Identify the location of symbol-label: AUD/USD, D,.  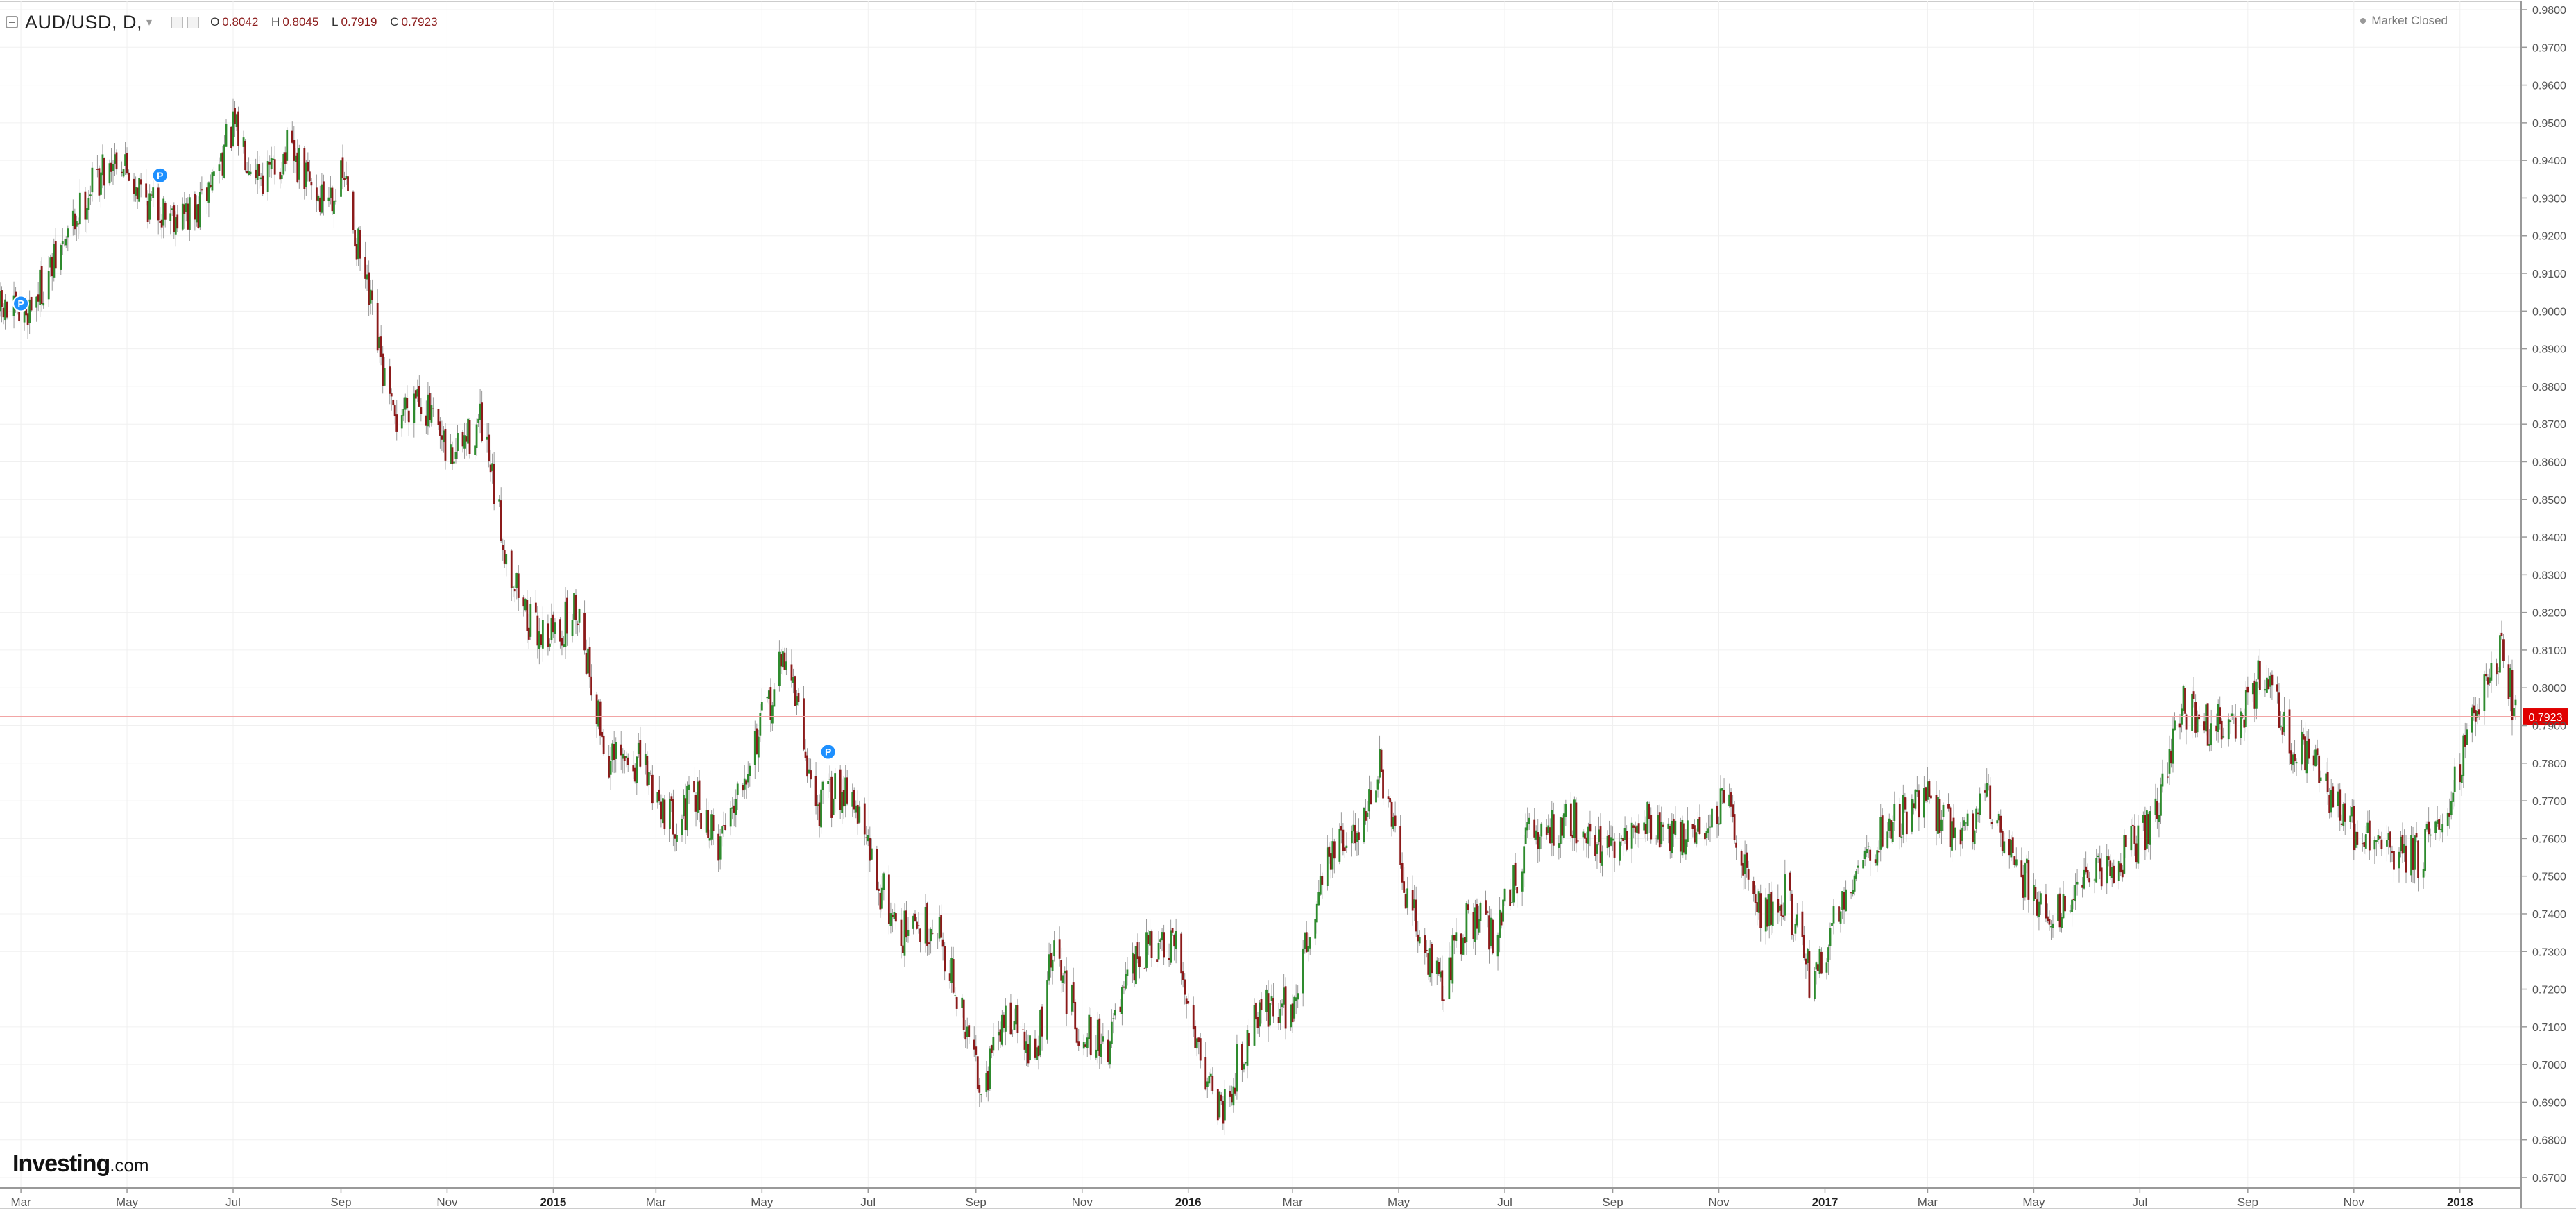
(84, 22).